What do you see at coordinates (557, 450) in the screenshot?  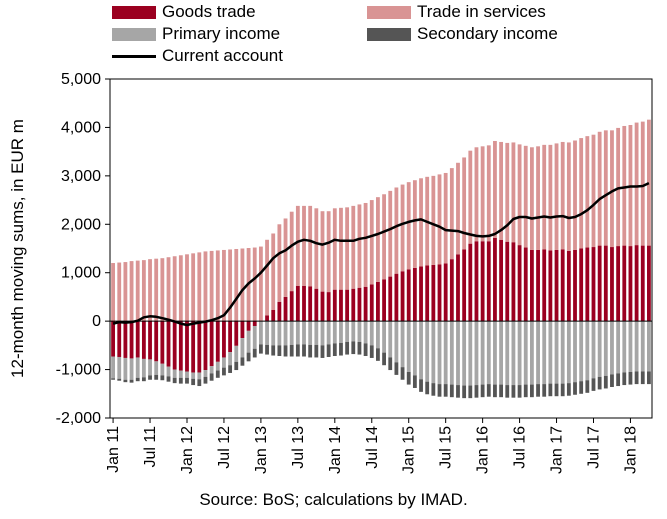 I see `x-tick-label: Jan 17` at bounding box center [557, 450].